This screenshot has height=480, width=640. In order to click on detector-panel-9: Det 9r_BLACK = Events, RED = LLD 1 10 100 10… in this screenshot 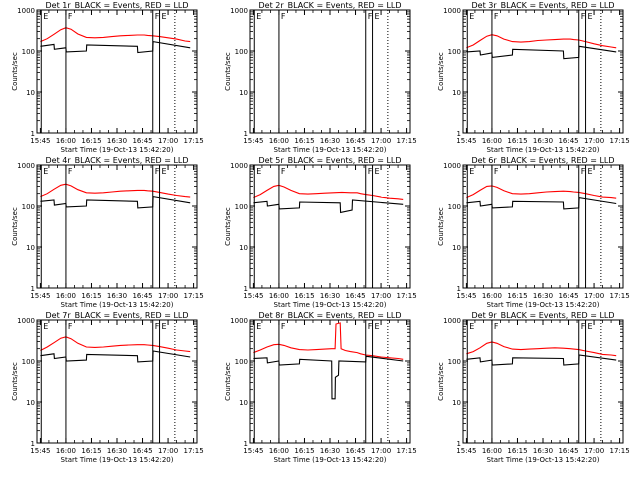, I will do `click(533, 387)`.